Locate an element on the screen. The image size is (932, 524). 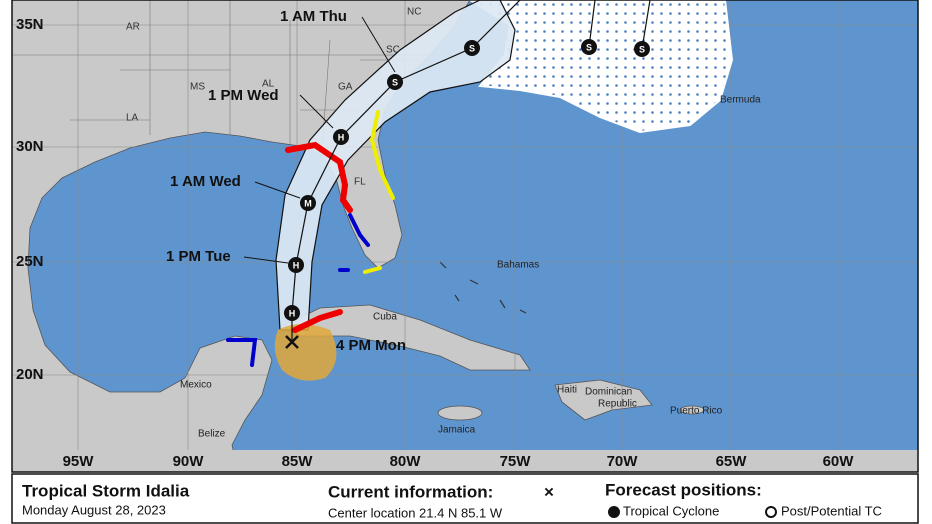
lon-label: 70W is located at coordinates (623, 461).